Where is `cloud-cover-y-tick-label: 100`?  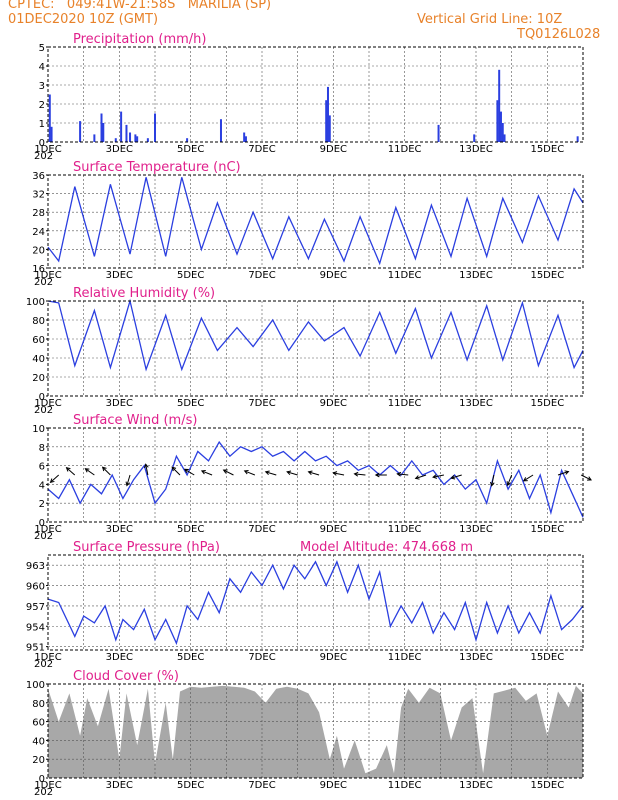 cloud-cover-y-tick-label: 100 is located at coordinates (35, 685).